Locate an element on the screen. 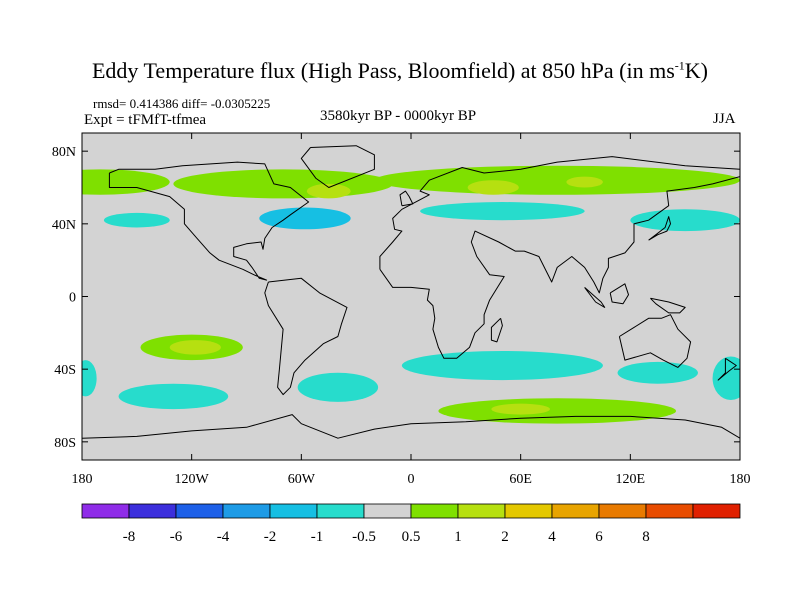  lon-tick-label: 60E is located at coordinates (520, 479).